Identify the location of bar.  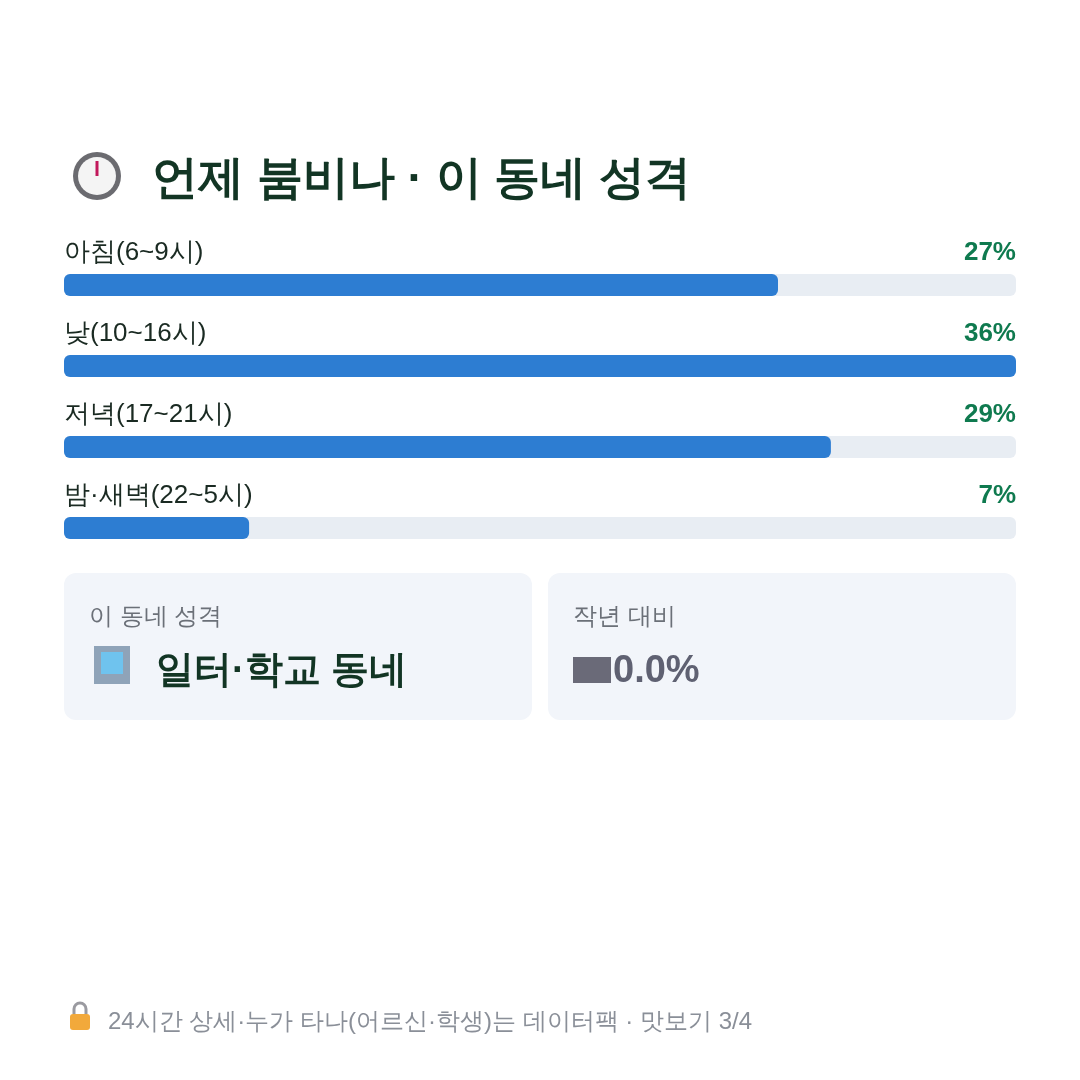
(157, 528).